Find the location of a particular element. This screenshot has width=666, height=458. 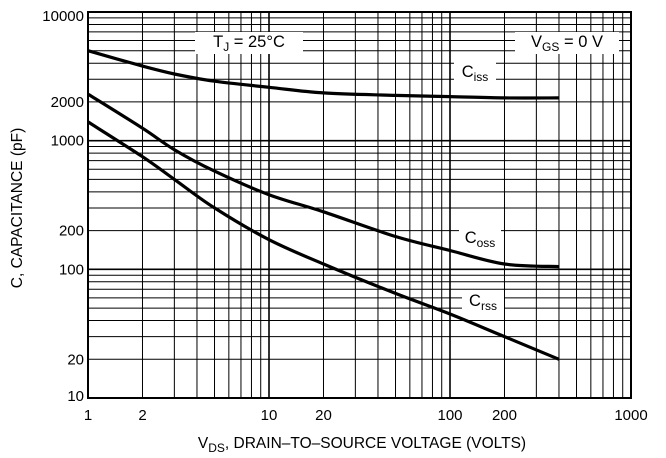

x-tick-label: 2 is located at coordinates (142, 415).